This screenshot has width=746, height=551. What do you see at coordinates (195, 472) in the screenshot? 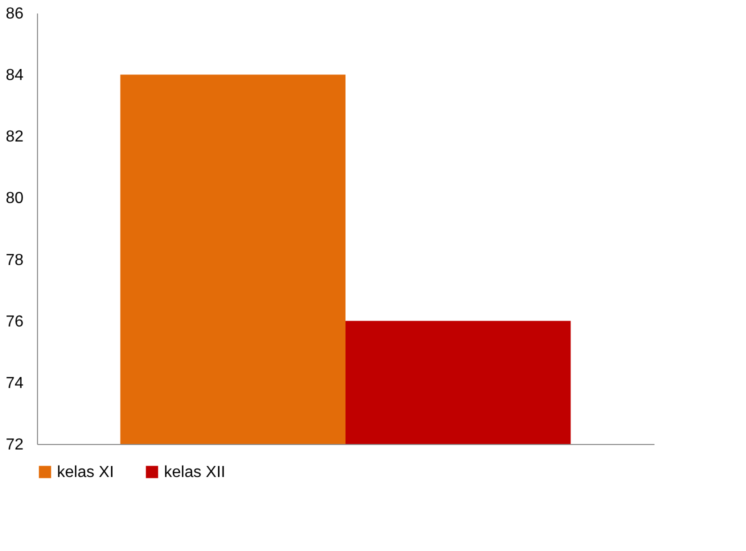
I see `legend-label: kelas XII` at bounding box center [195, 472].